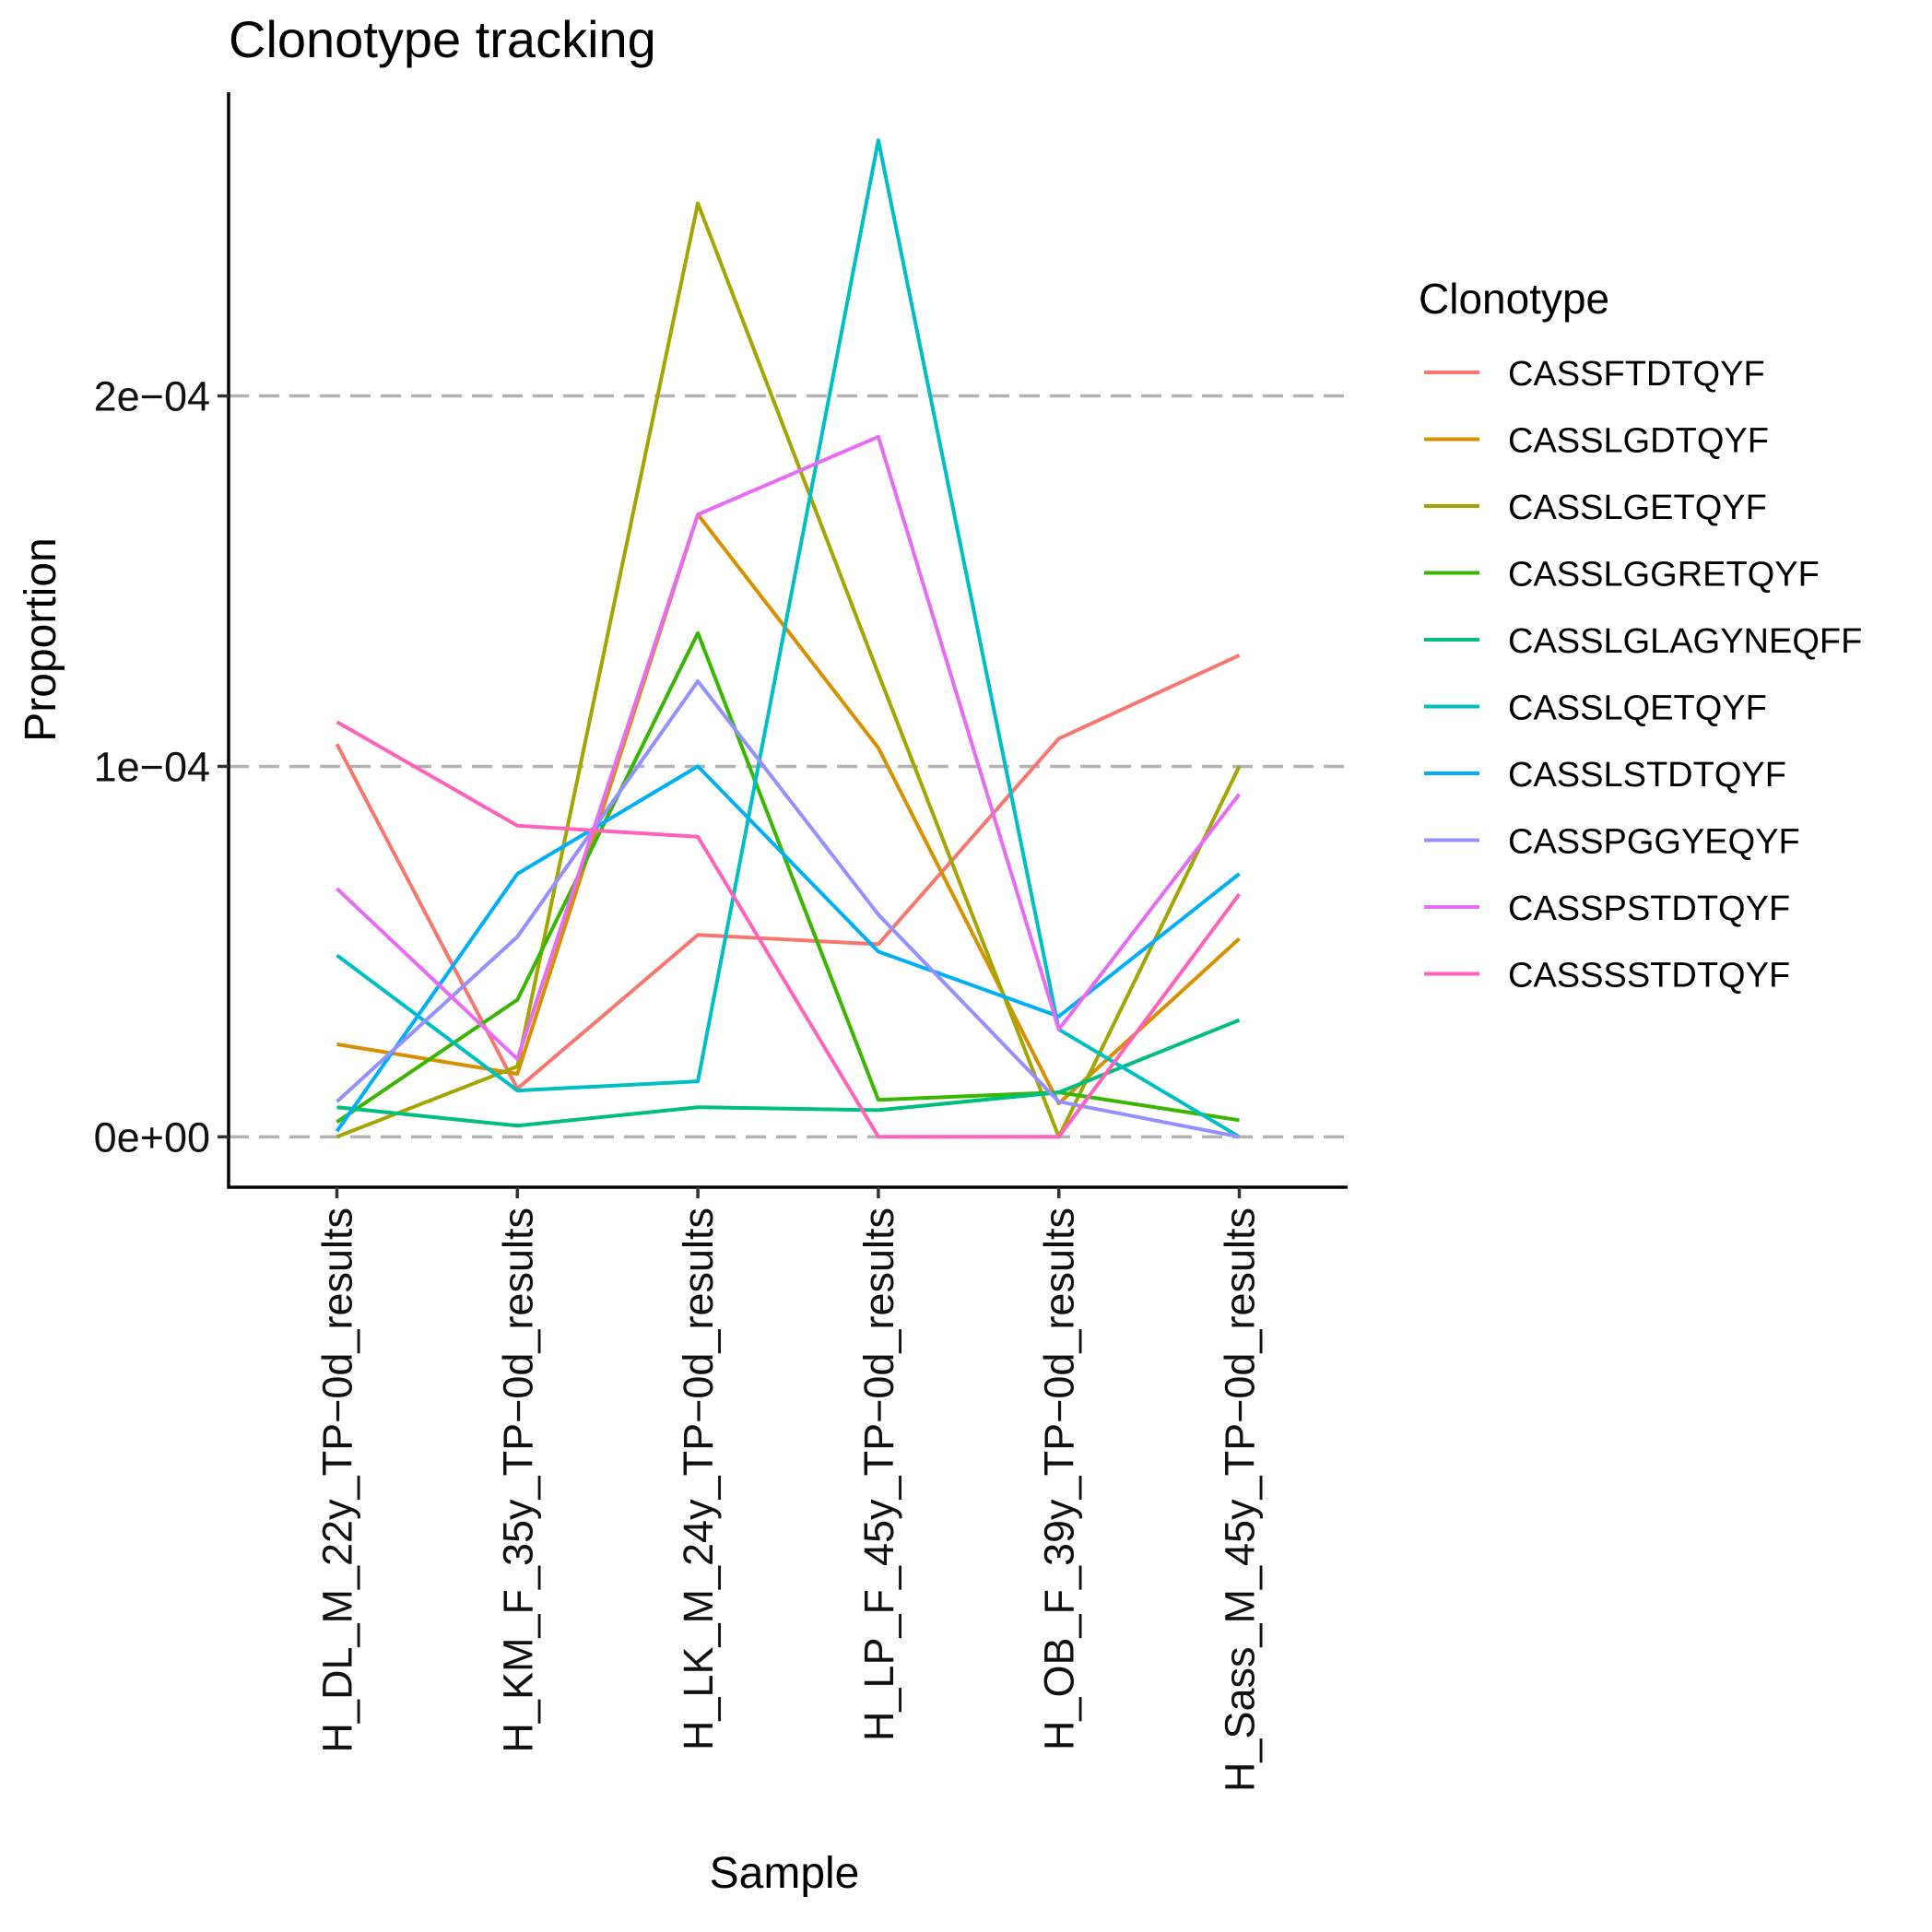 The height and width of the screenshot is (1932, 1932). I want to click on x-tick-label-1: H_KM_F_35y_TP−0d_results, so click(517, 1480).